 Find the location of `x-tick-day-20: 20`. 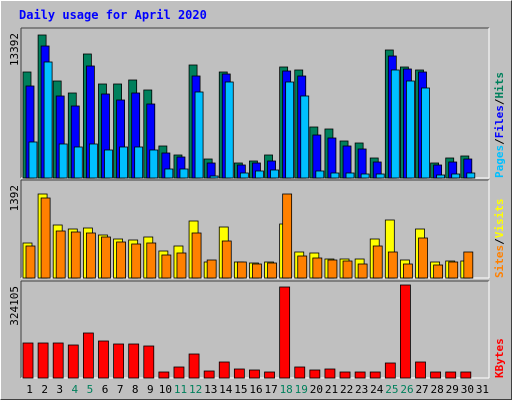

x-tick-day-20: 20 is located at coordinates (316, 389).